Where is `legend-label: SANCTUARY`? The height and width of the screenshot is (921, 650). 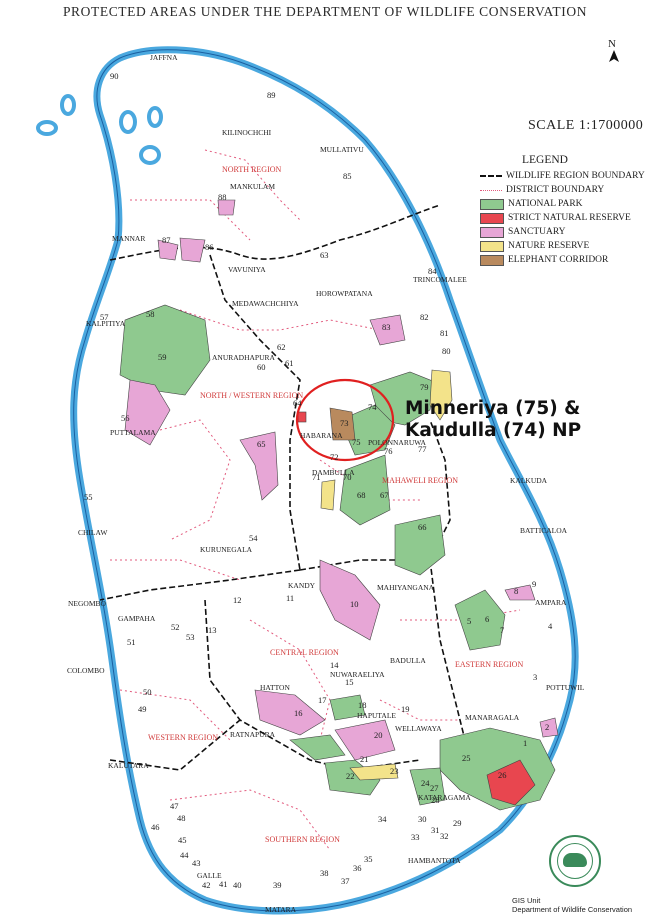 legend-label: SANCTUARY is located at coordinates (537, 232).